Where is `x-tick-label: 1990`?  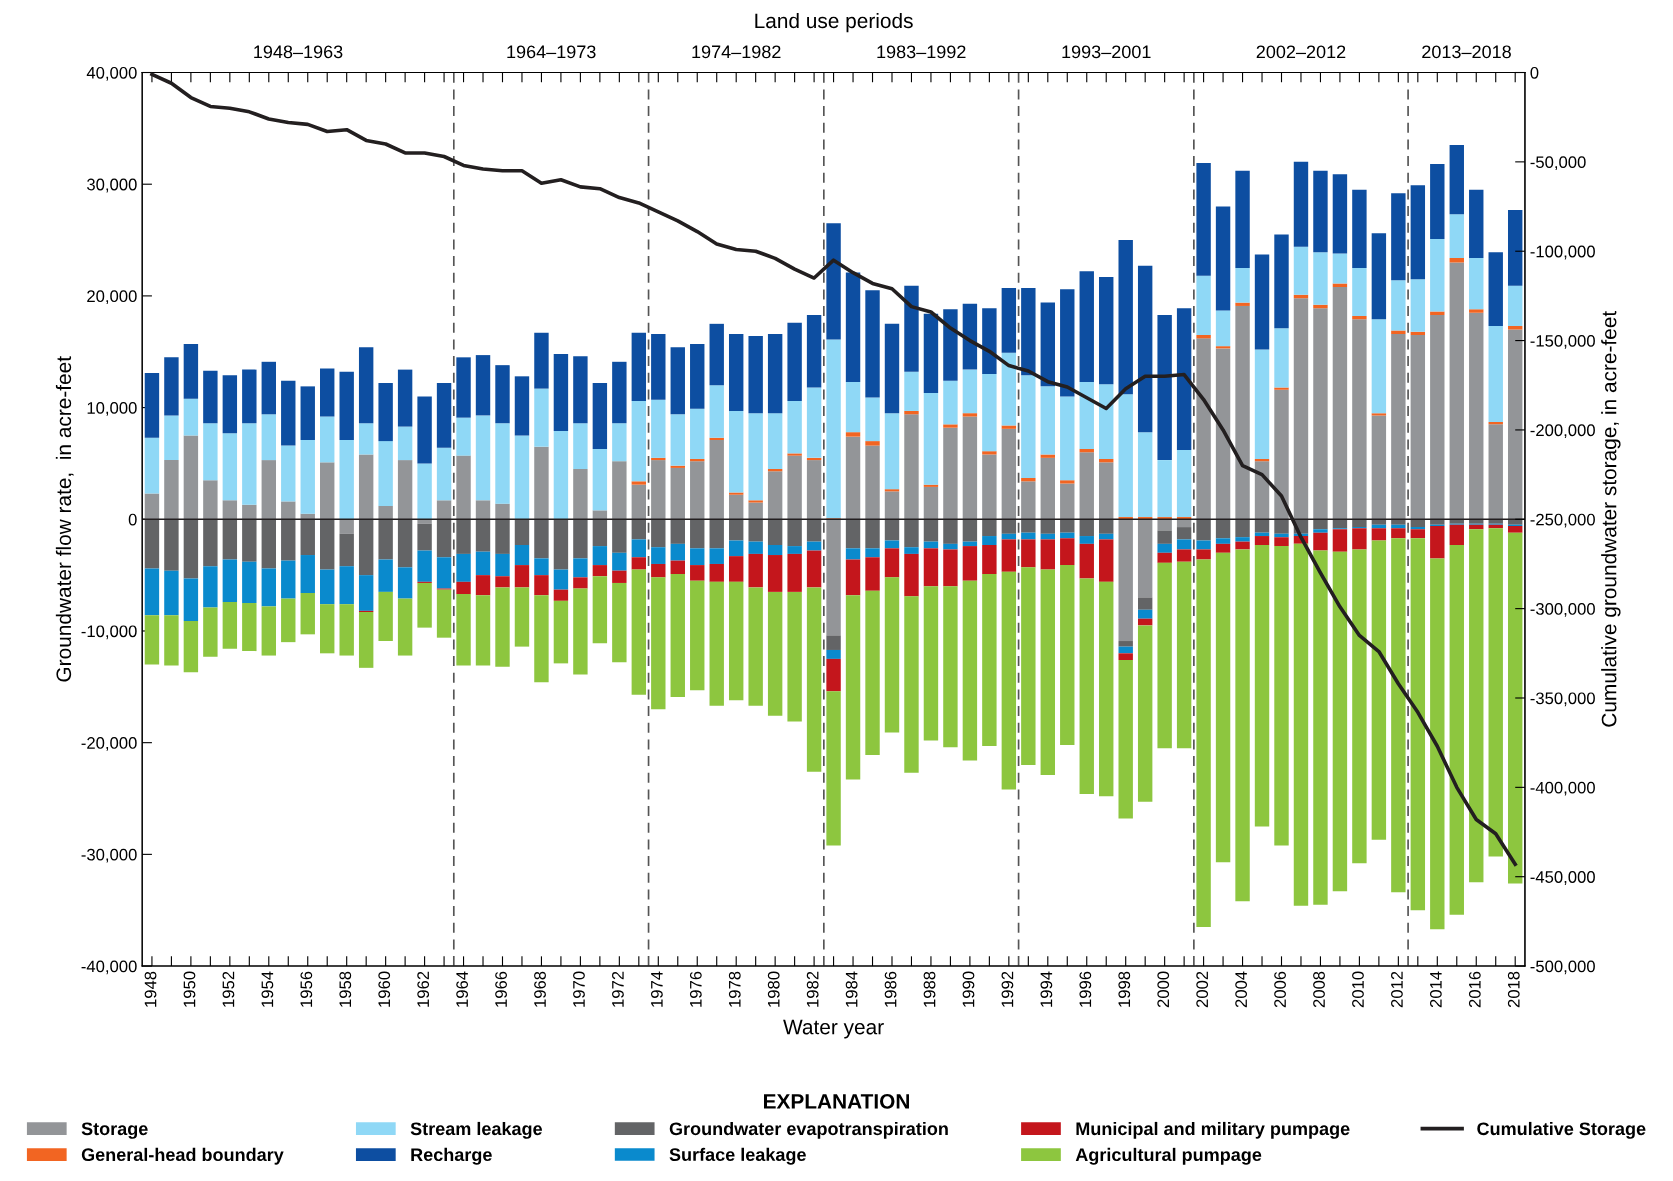
x-tick-label: 1990 is located at coordinates (968, 989).